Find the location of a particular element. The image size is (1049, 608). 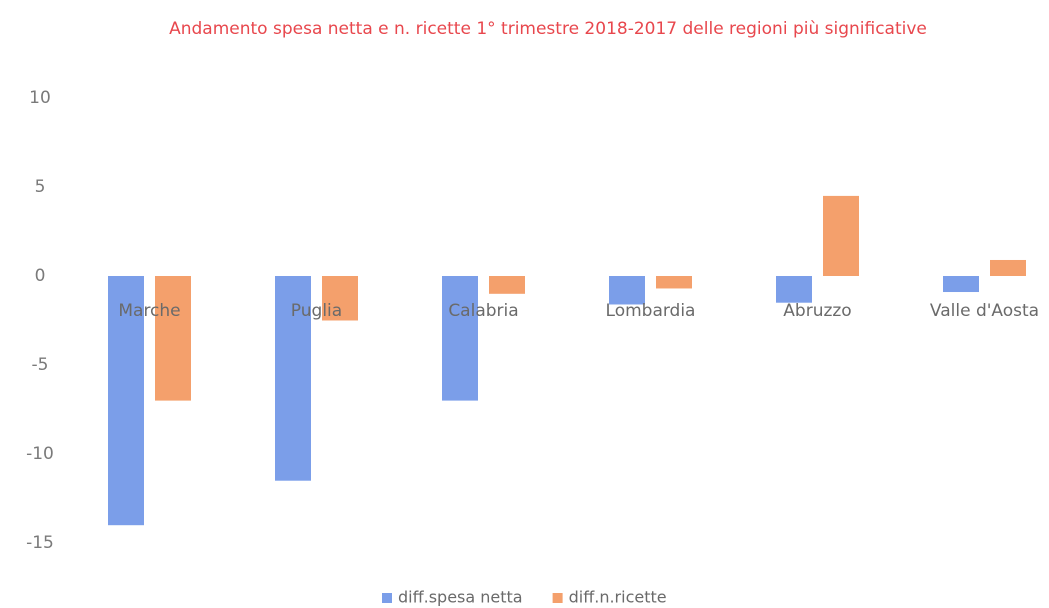

legend-label: diff.n.ricette is located at coordinates (618, 597).